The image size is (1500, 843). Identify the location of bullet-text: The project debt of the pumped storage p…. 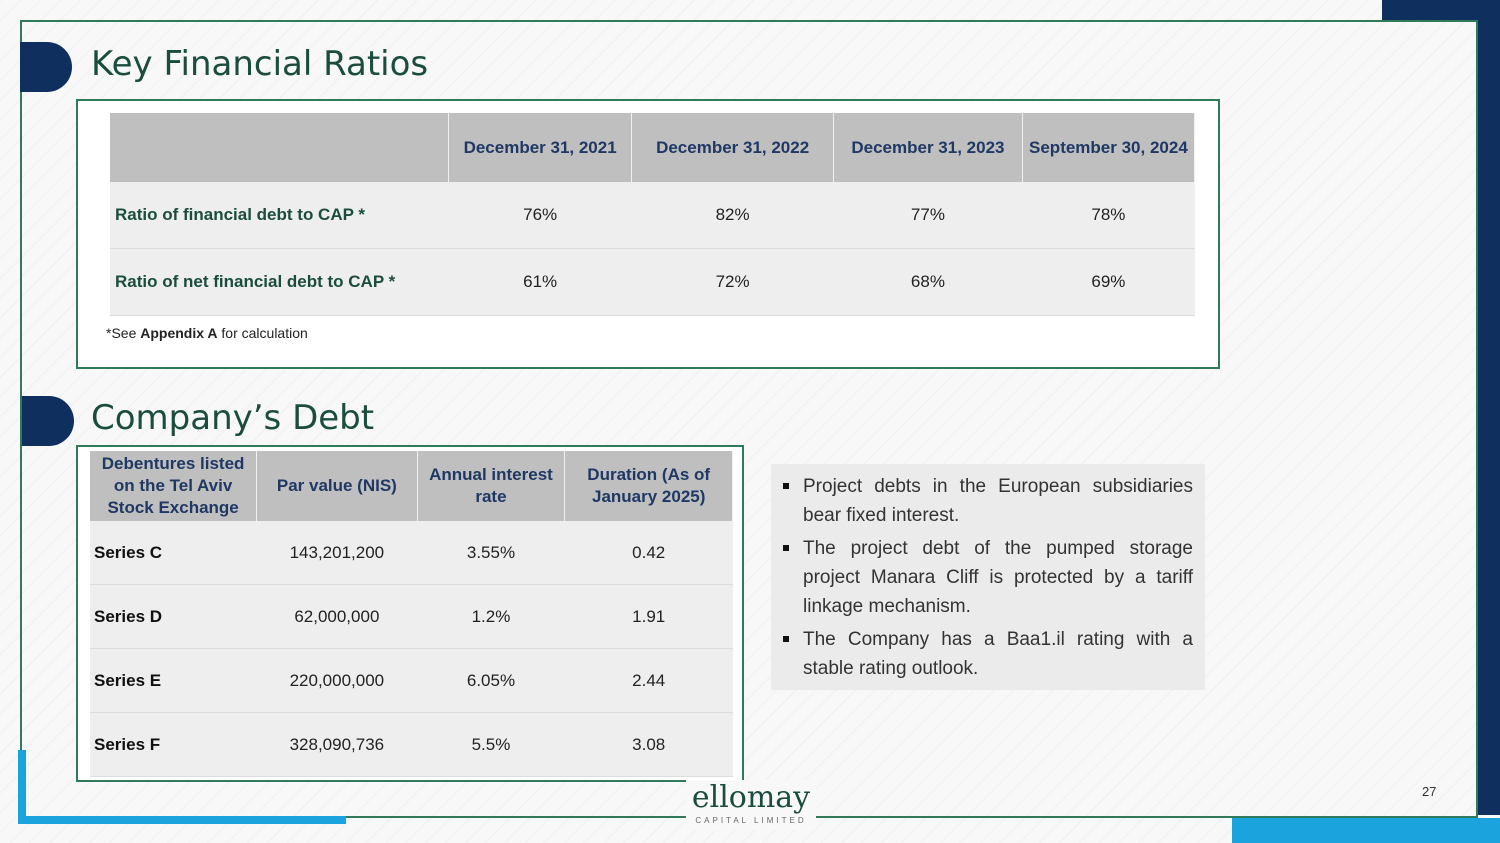
(998, 577).